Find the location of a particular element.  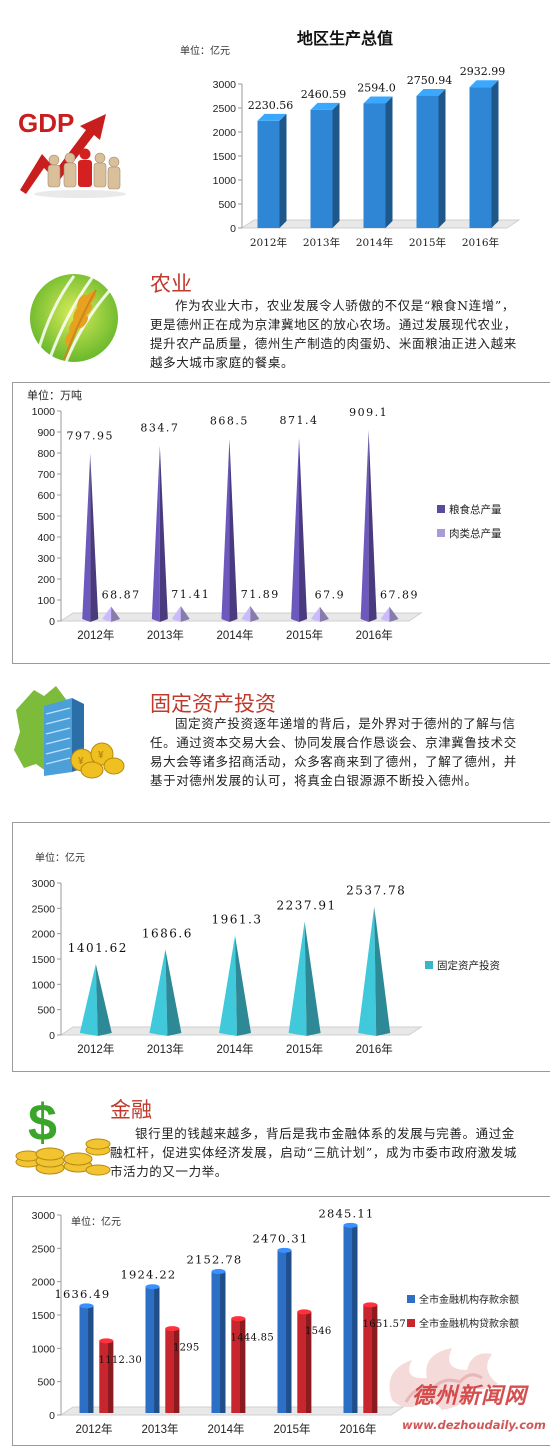

dollar-coins-icon: $ is located at coordinates (63, 1135).